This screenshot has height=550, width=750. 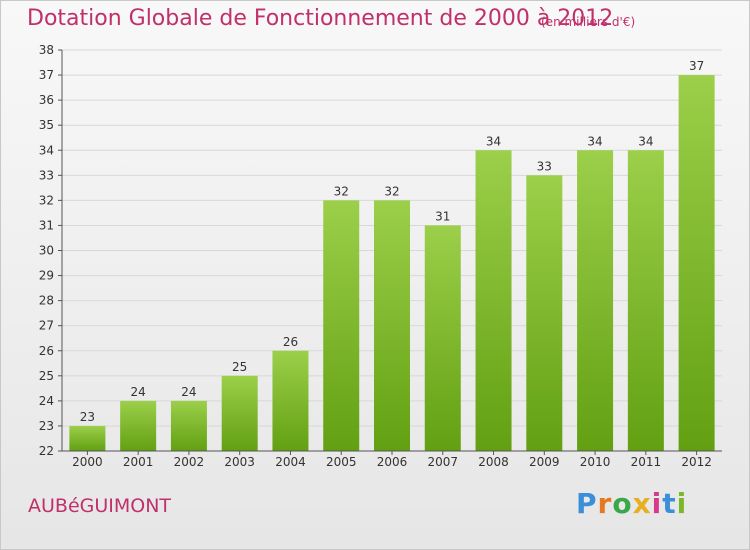 What do you see at coordinates (189, 462) in the screenshot?
I see `x-tick-label: 2002` at bounding box center [189, 462].